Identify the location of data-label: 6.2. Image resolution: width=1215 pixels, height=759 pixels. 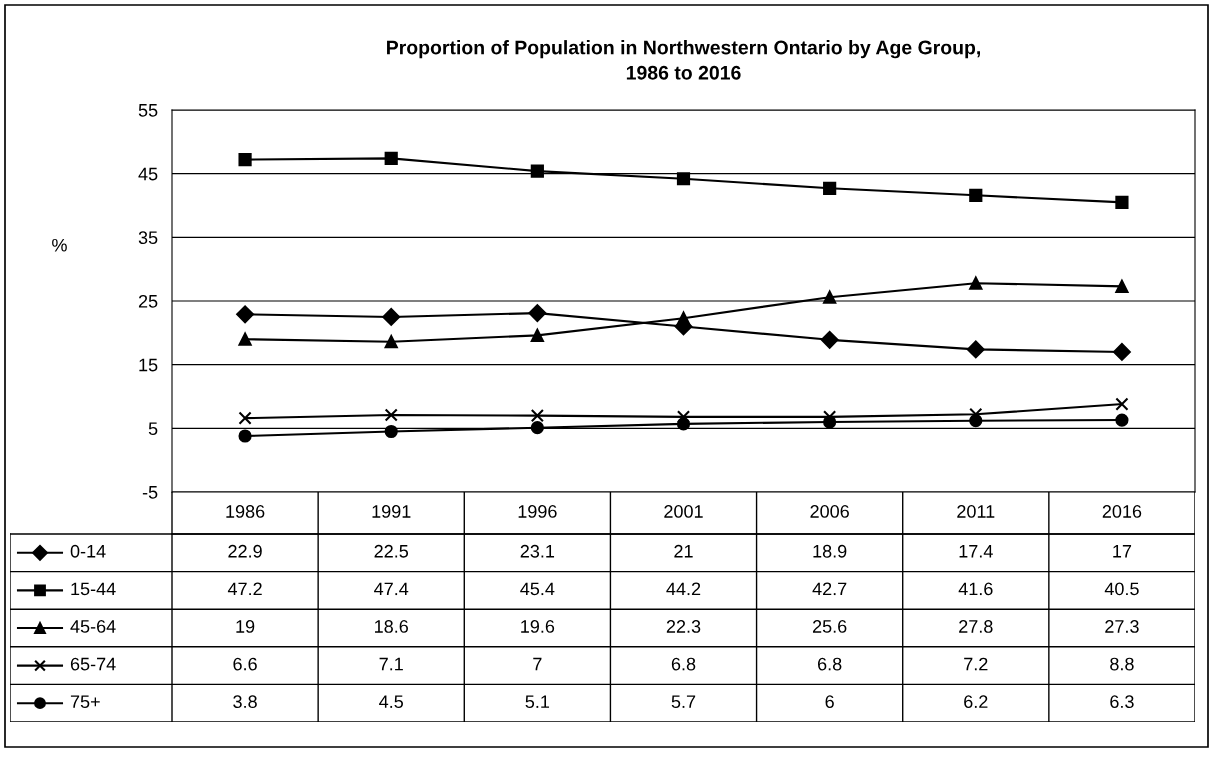
(976, 702).